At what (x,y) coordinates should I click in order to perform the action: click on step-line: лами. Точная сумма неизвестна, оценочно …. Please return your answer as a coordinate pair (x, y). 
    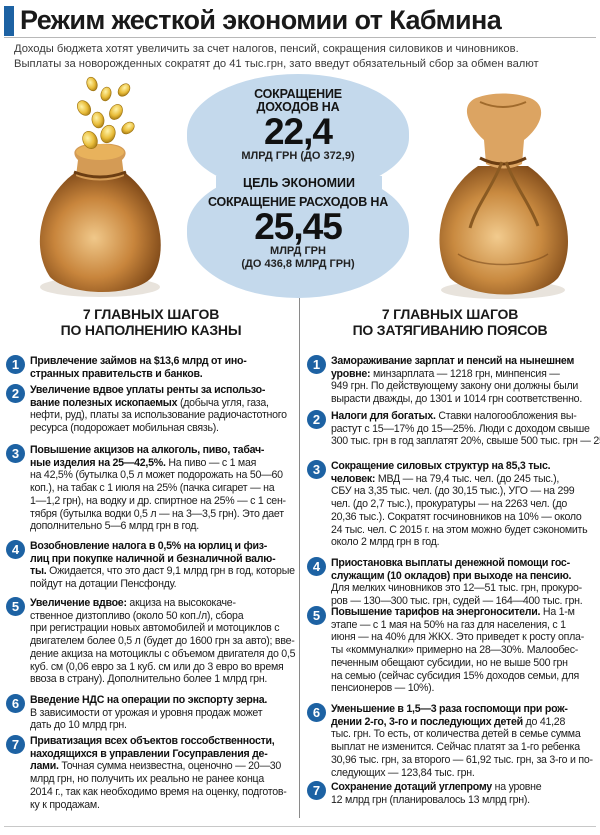
    Looking at the image, I should click on (163, 766).